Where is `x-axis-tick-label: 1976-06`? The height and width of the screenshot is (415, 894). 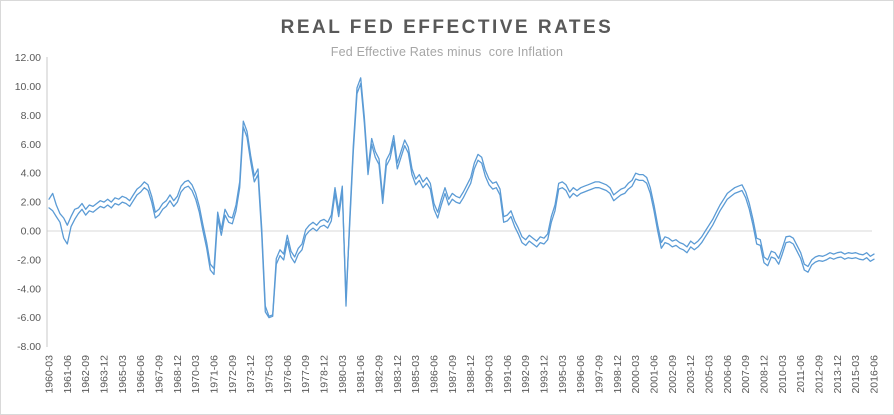 x-axis-tick-label: 1976-06 is located at coordinates (288, 374).